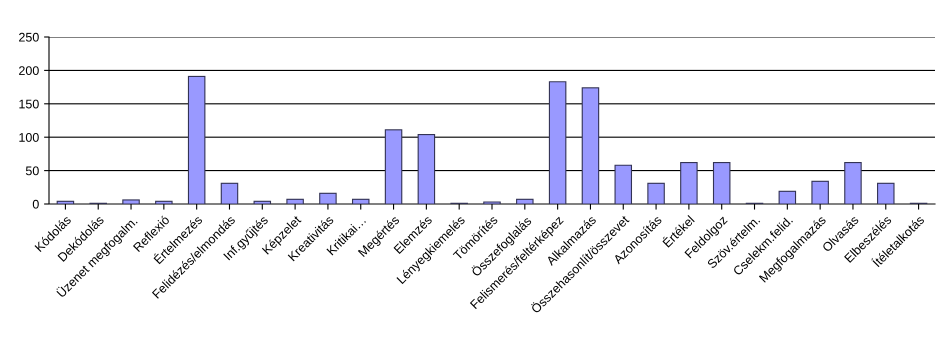 The image size is (945, 341). I want to click on y-tick-label: 0, so click(35, 204).